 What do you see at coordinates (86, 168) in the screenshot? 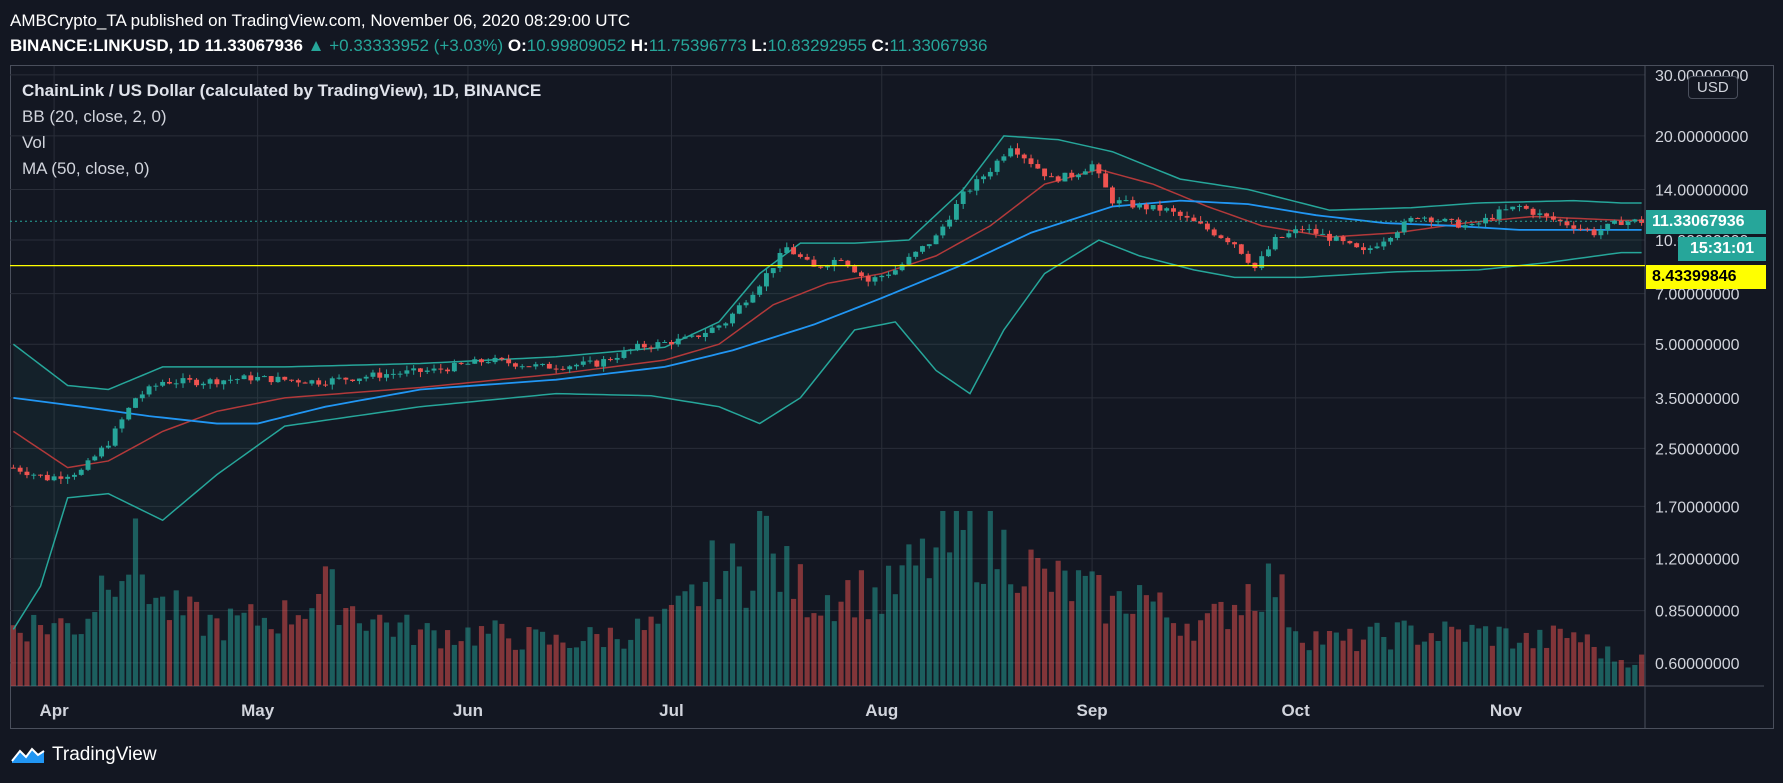
I see `legend-ma: MA (50, close, 0)` at bounding box center [86, 168].